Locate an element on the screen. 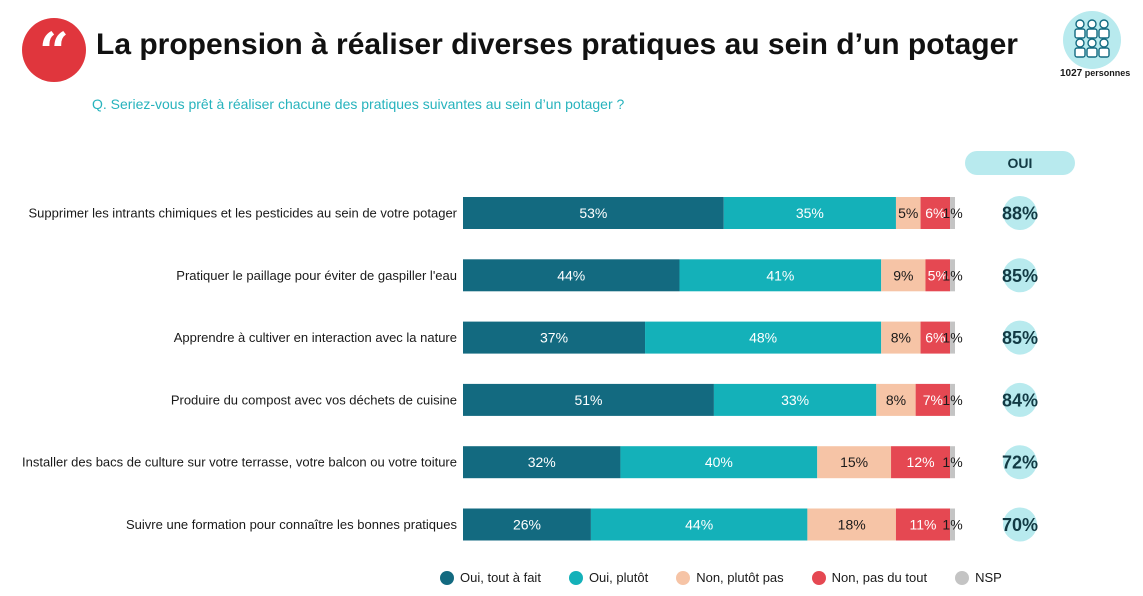 This screenshot has height=596, width=1143. data-label: 51% is located at coordinates (588, 400).